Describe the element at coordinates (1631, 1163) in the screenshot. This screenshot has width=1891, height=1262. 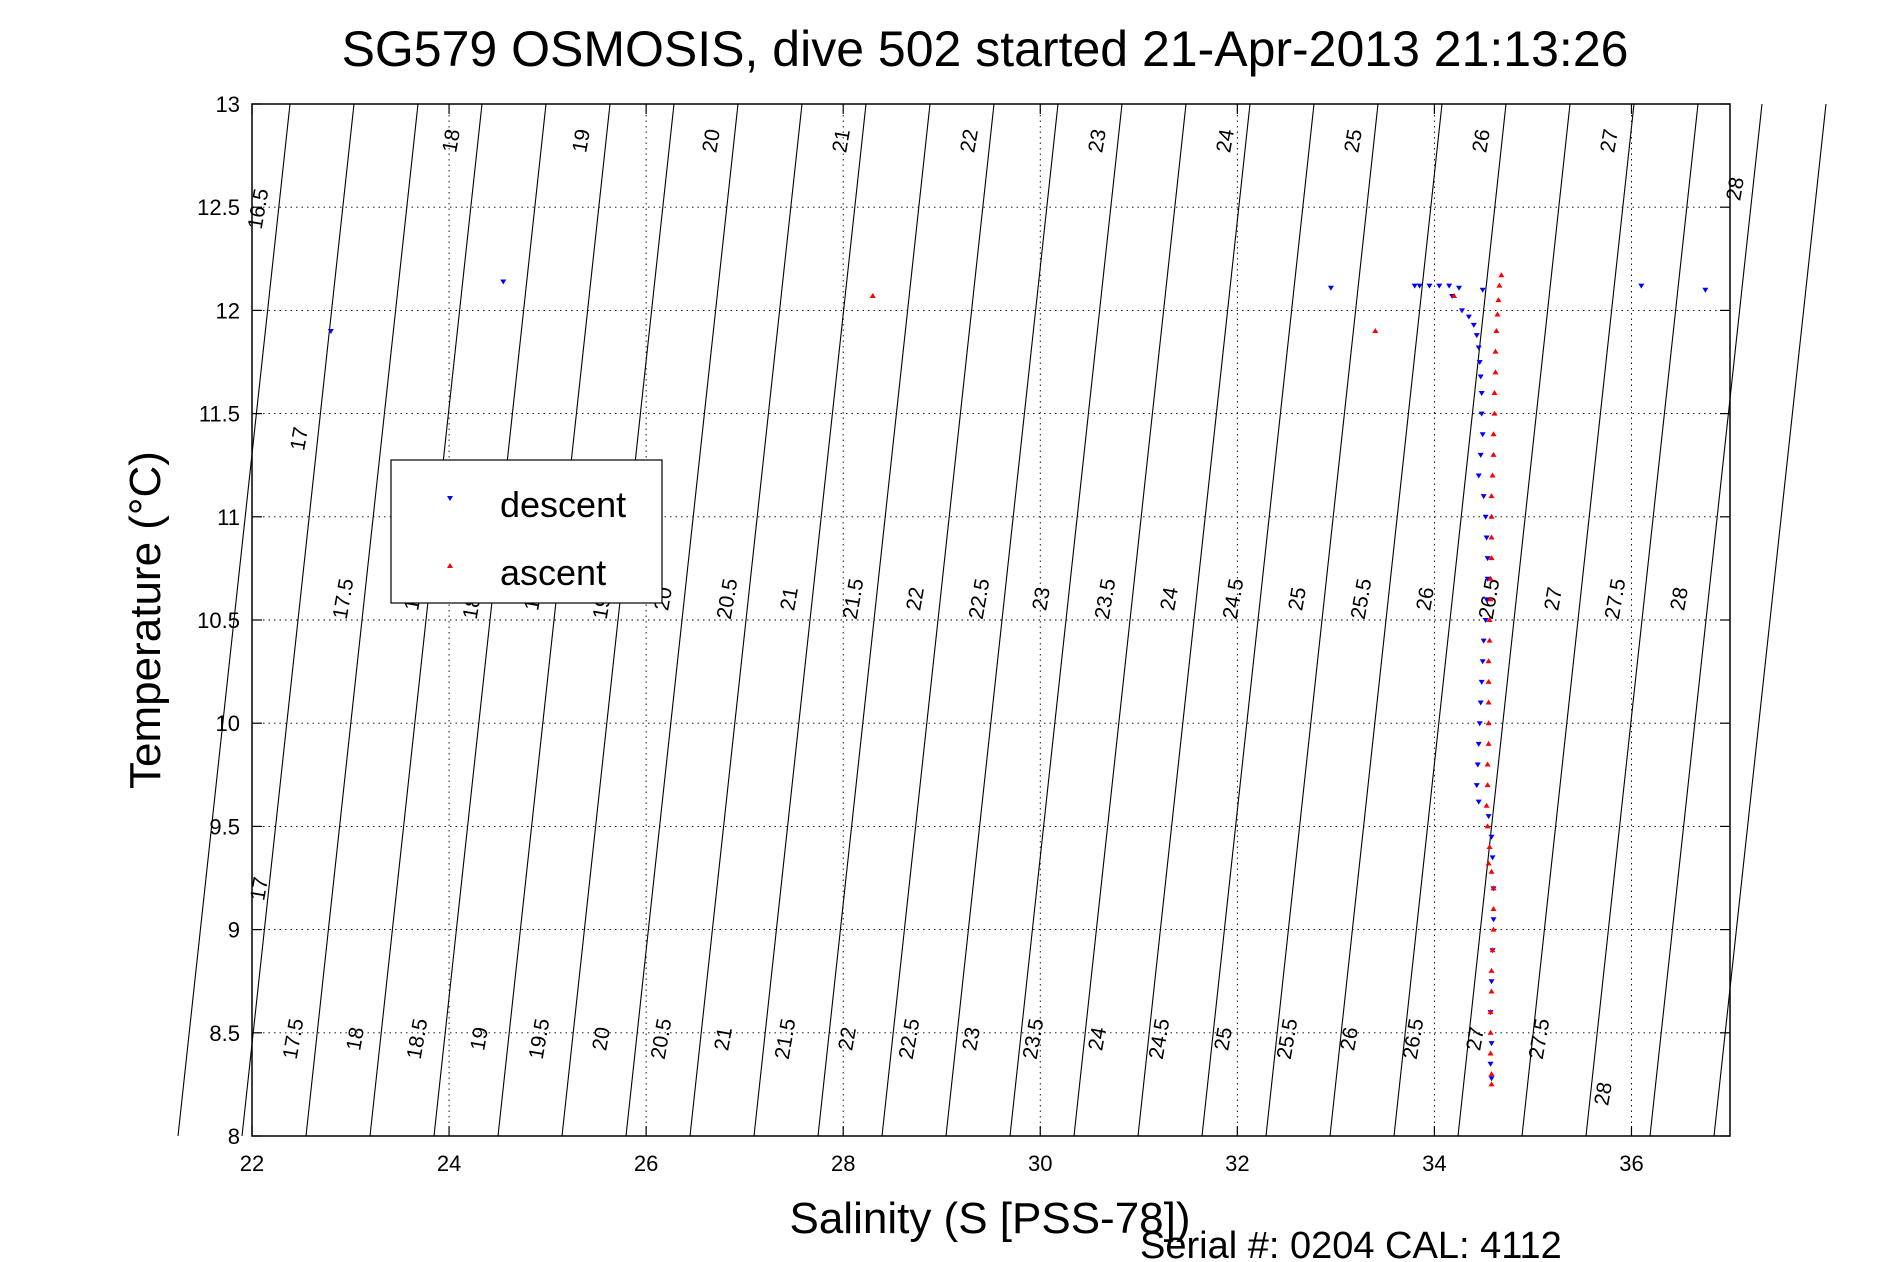
I see `x-tick-label: 36` at that location.